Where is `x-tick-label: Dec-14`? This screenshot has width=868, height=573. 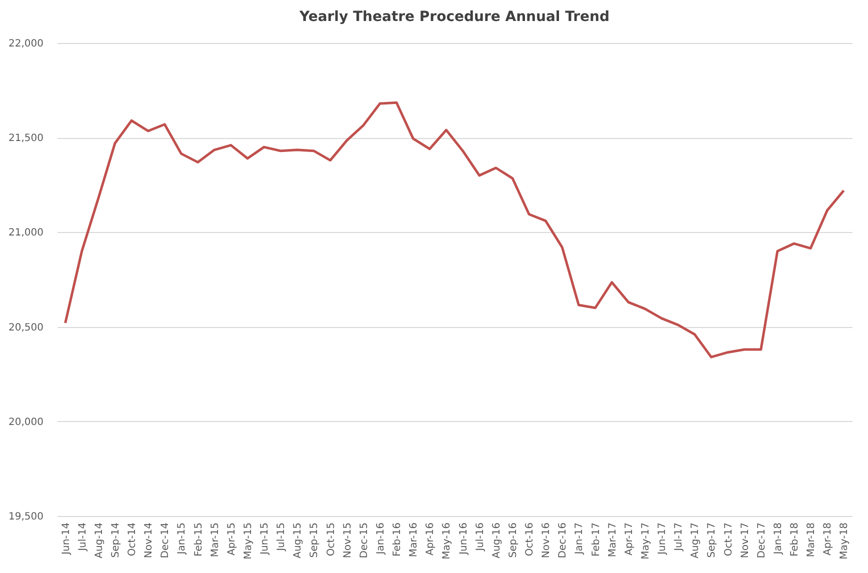 x-tick-label: Dec-14 is located at coordinates (166, 540).